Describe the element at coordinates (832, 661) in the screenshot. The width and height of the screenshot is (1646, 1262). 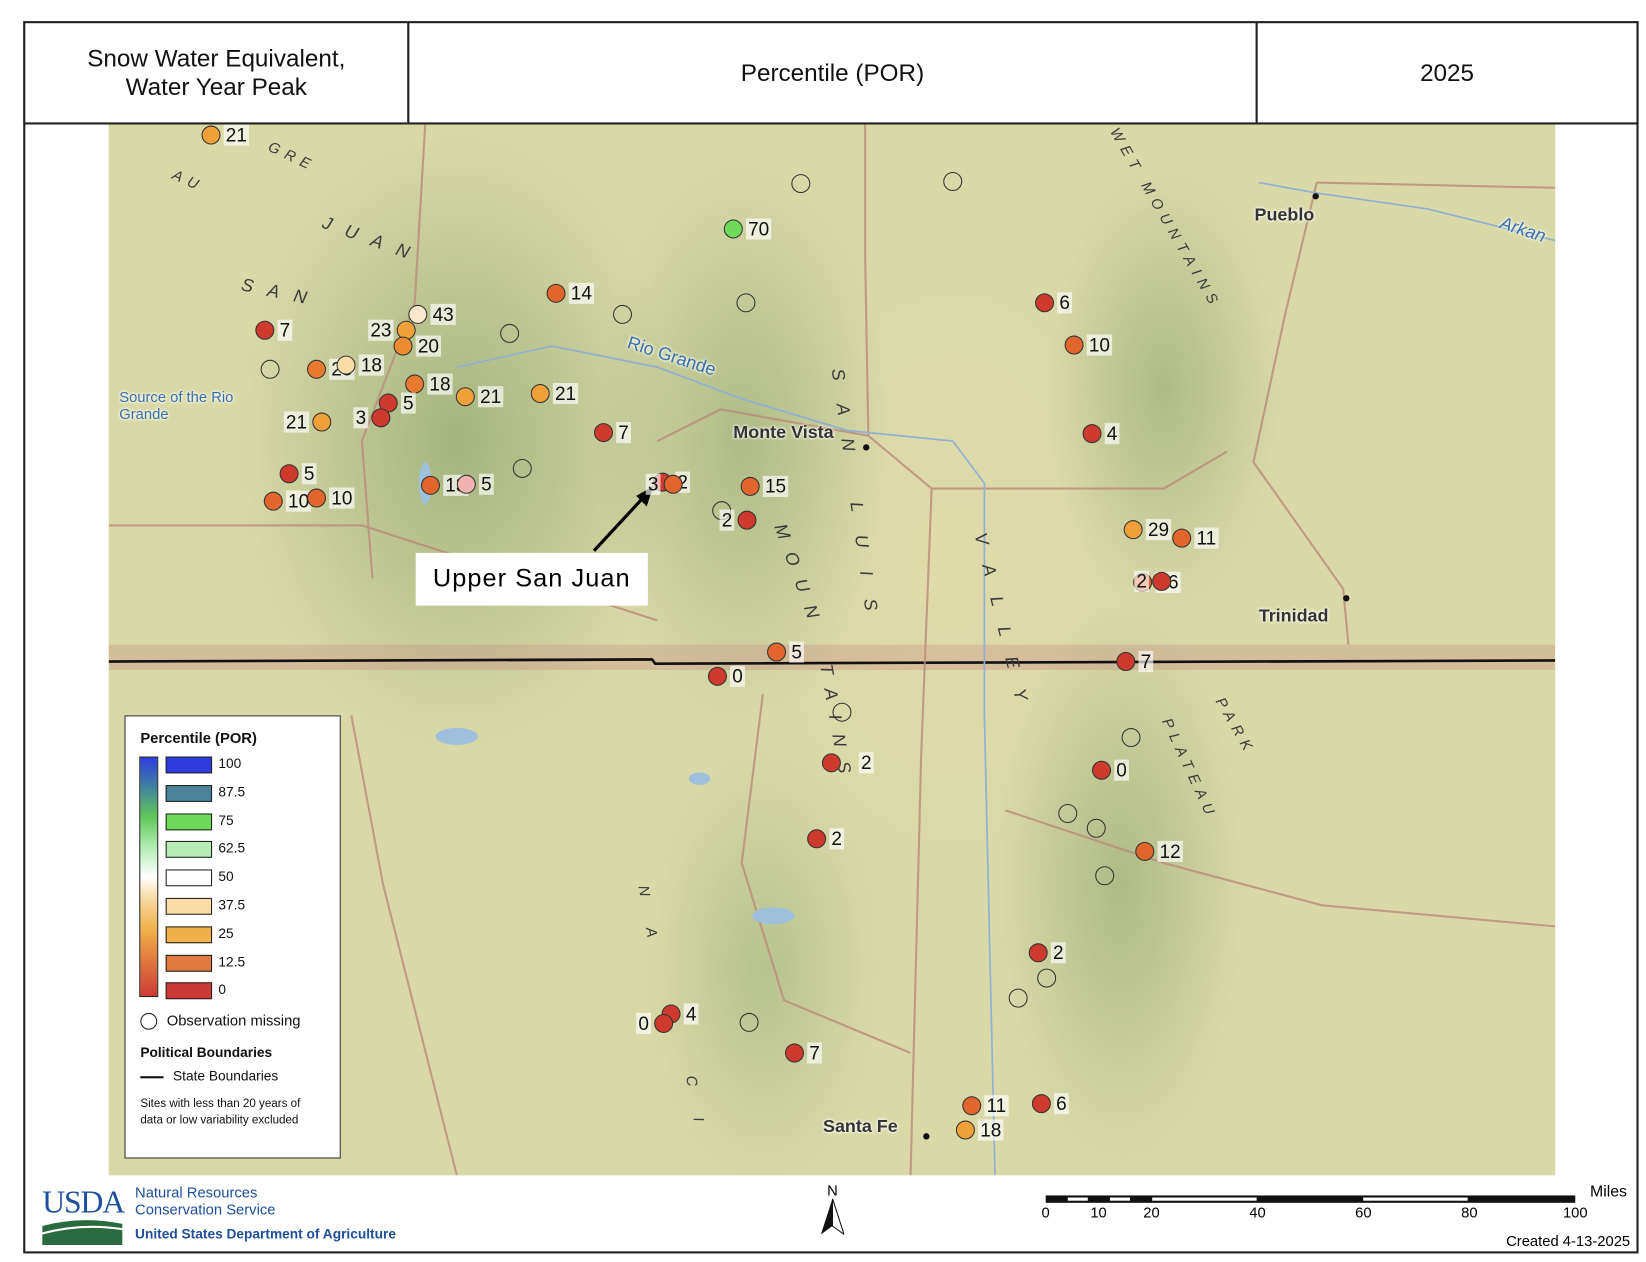
I see `state-boundary-line` at that location.